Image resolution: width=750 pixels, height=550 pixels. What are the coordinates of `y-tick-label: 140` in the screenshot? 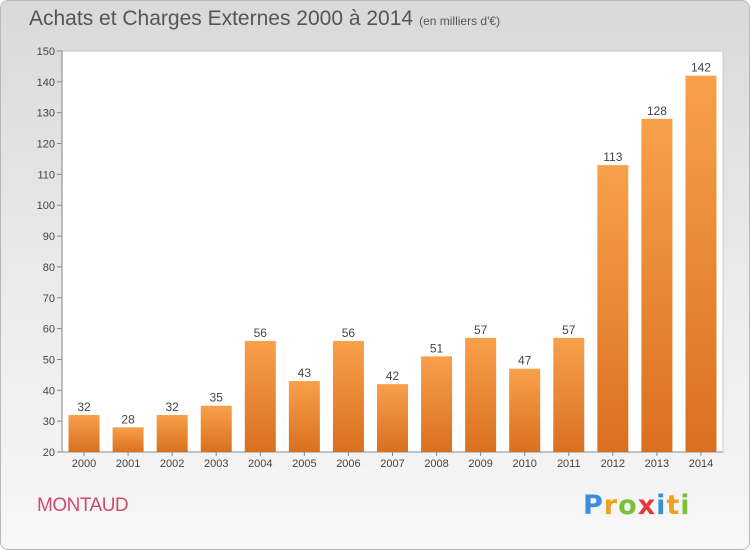 It's located at (46, 83).